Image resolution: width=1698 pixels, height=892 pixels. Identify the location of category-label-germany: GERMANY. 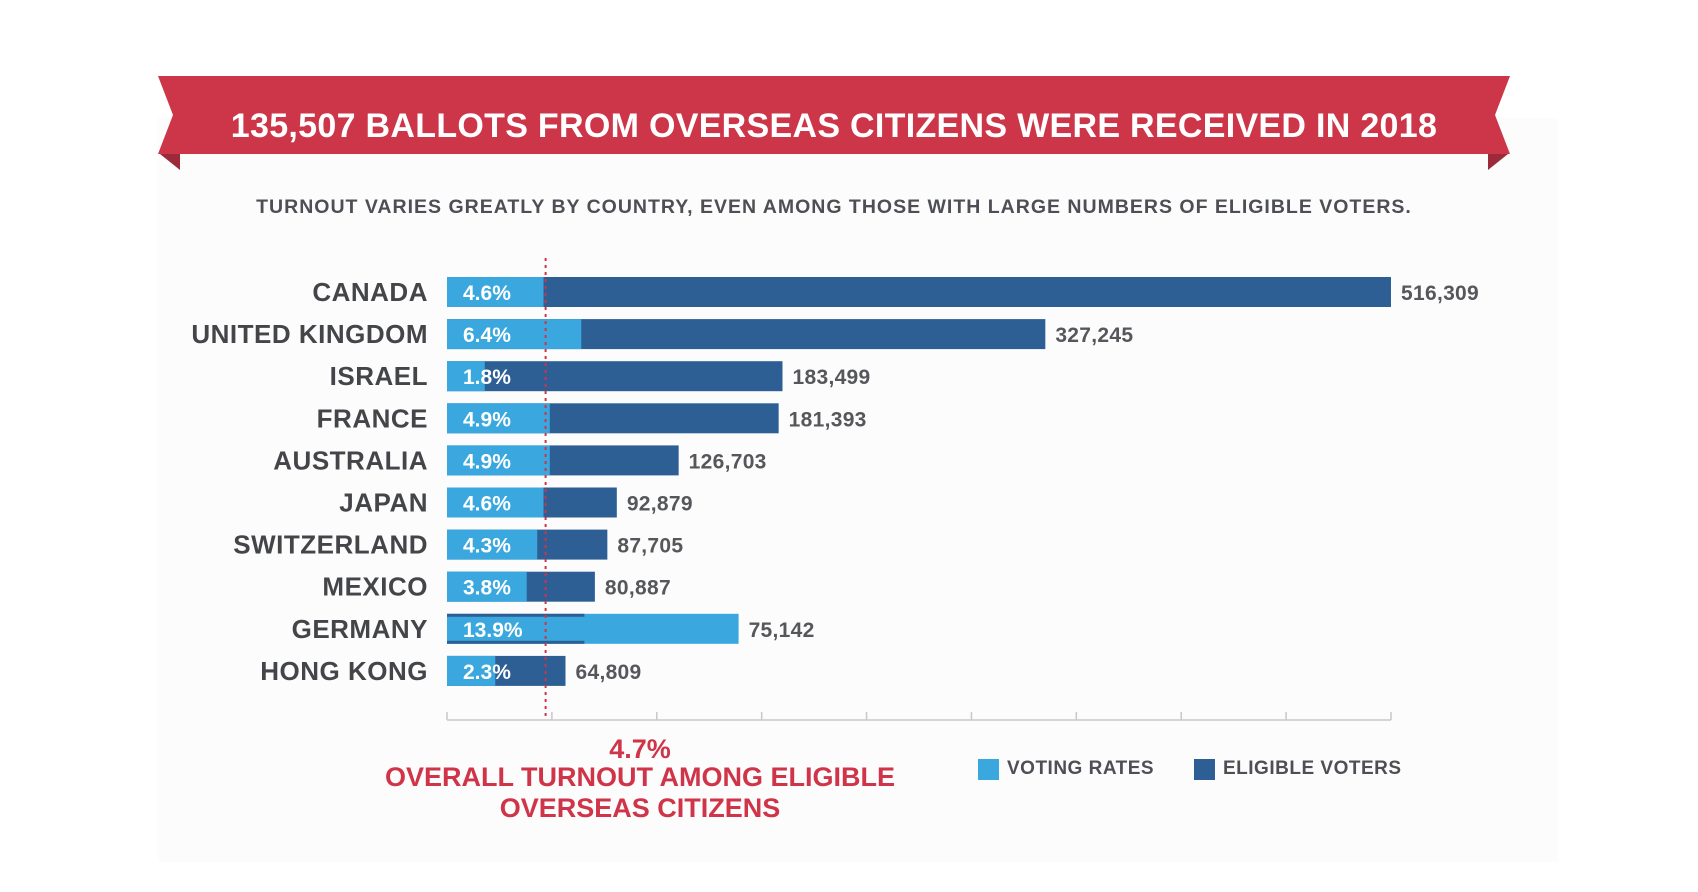
(360, 629).